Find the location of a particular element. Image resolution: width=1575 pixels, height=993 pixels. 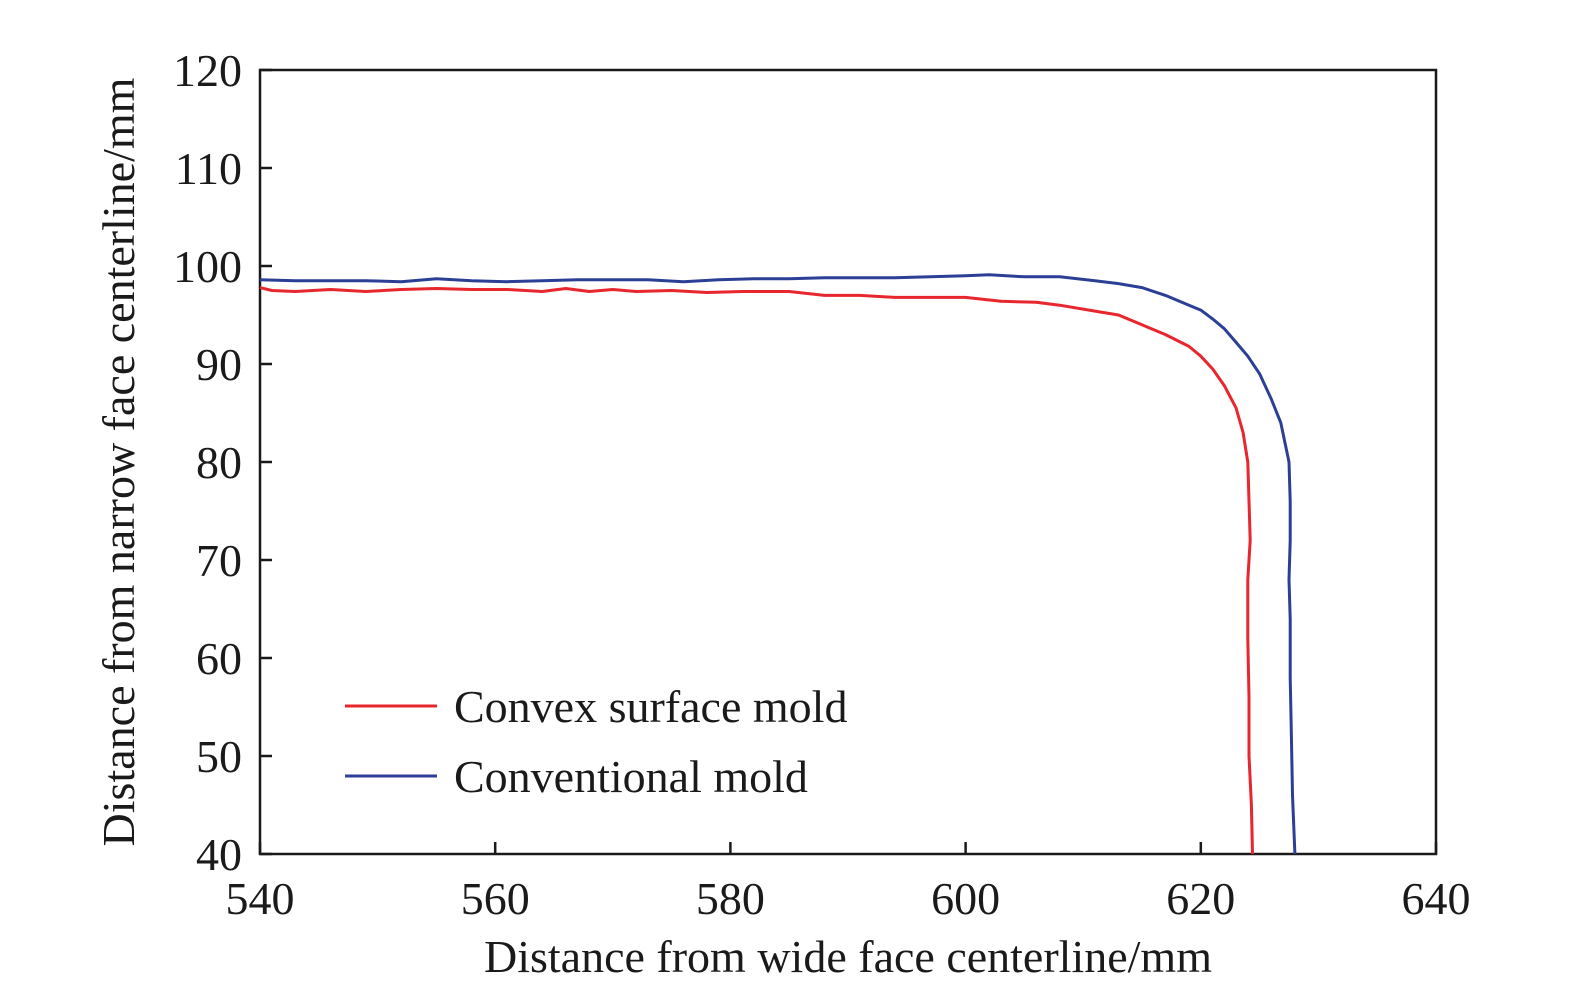

y-tick-label: 80 is located at coordinates (219, 462).